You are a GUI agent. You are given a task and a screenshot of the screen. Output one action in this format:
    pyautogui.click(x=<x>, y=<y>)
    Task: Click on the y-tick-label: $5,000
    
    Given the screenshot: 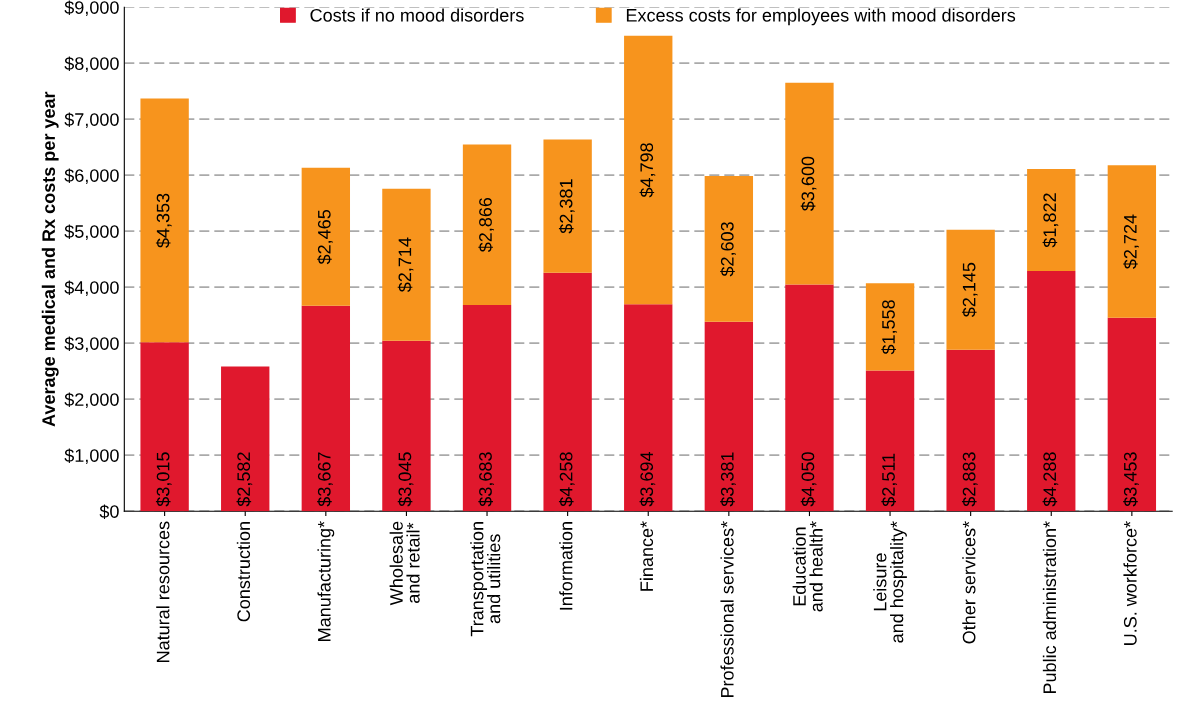 What is the action you would take?
    pyautogui.click(x=91, y=232)
    